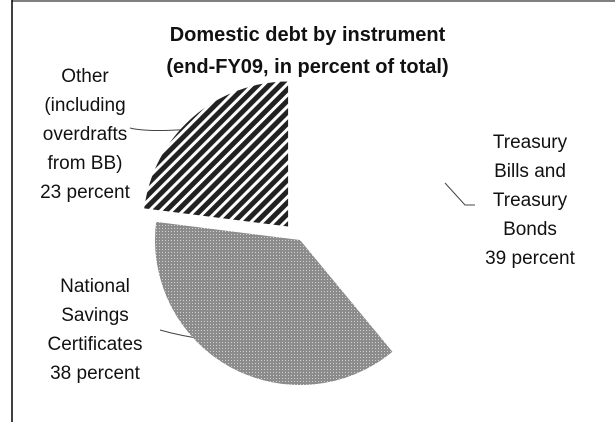 The width and height of the screenshot is (615, 422). What do you see at coordinates (95, 373) in the screenshot?
I see `slice-value-label: 38 percent` at bounding box center [95, 373].